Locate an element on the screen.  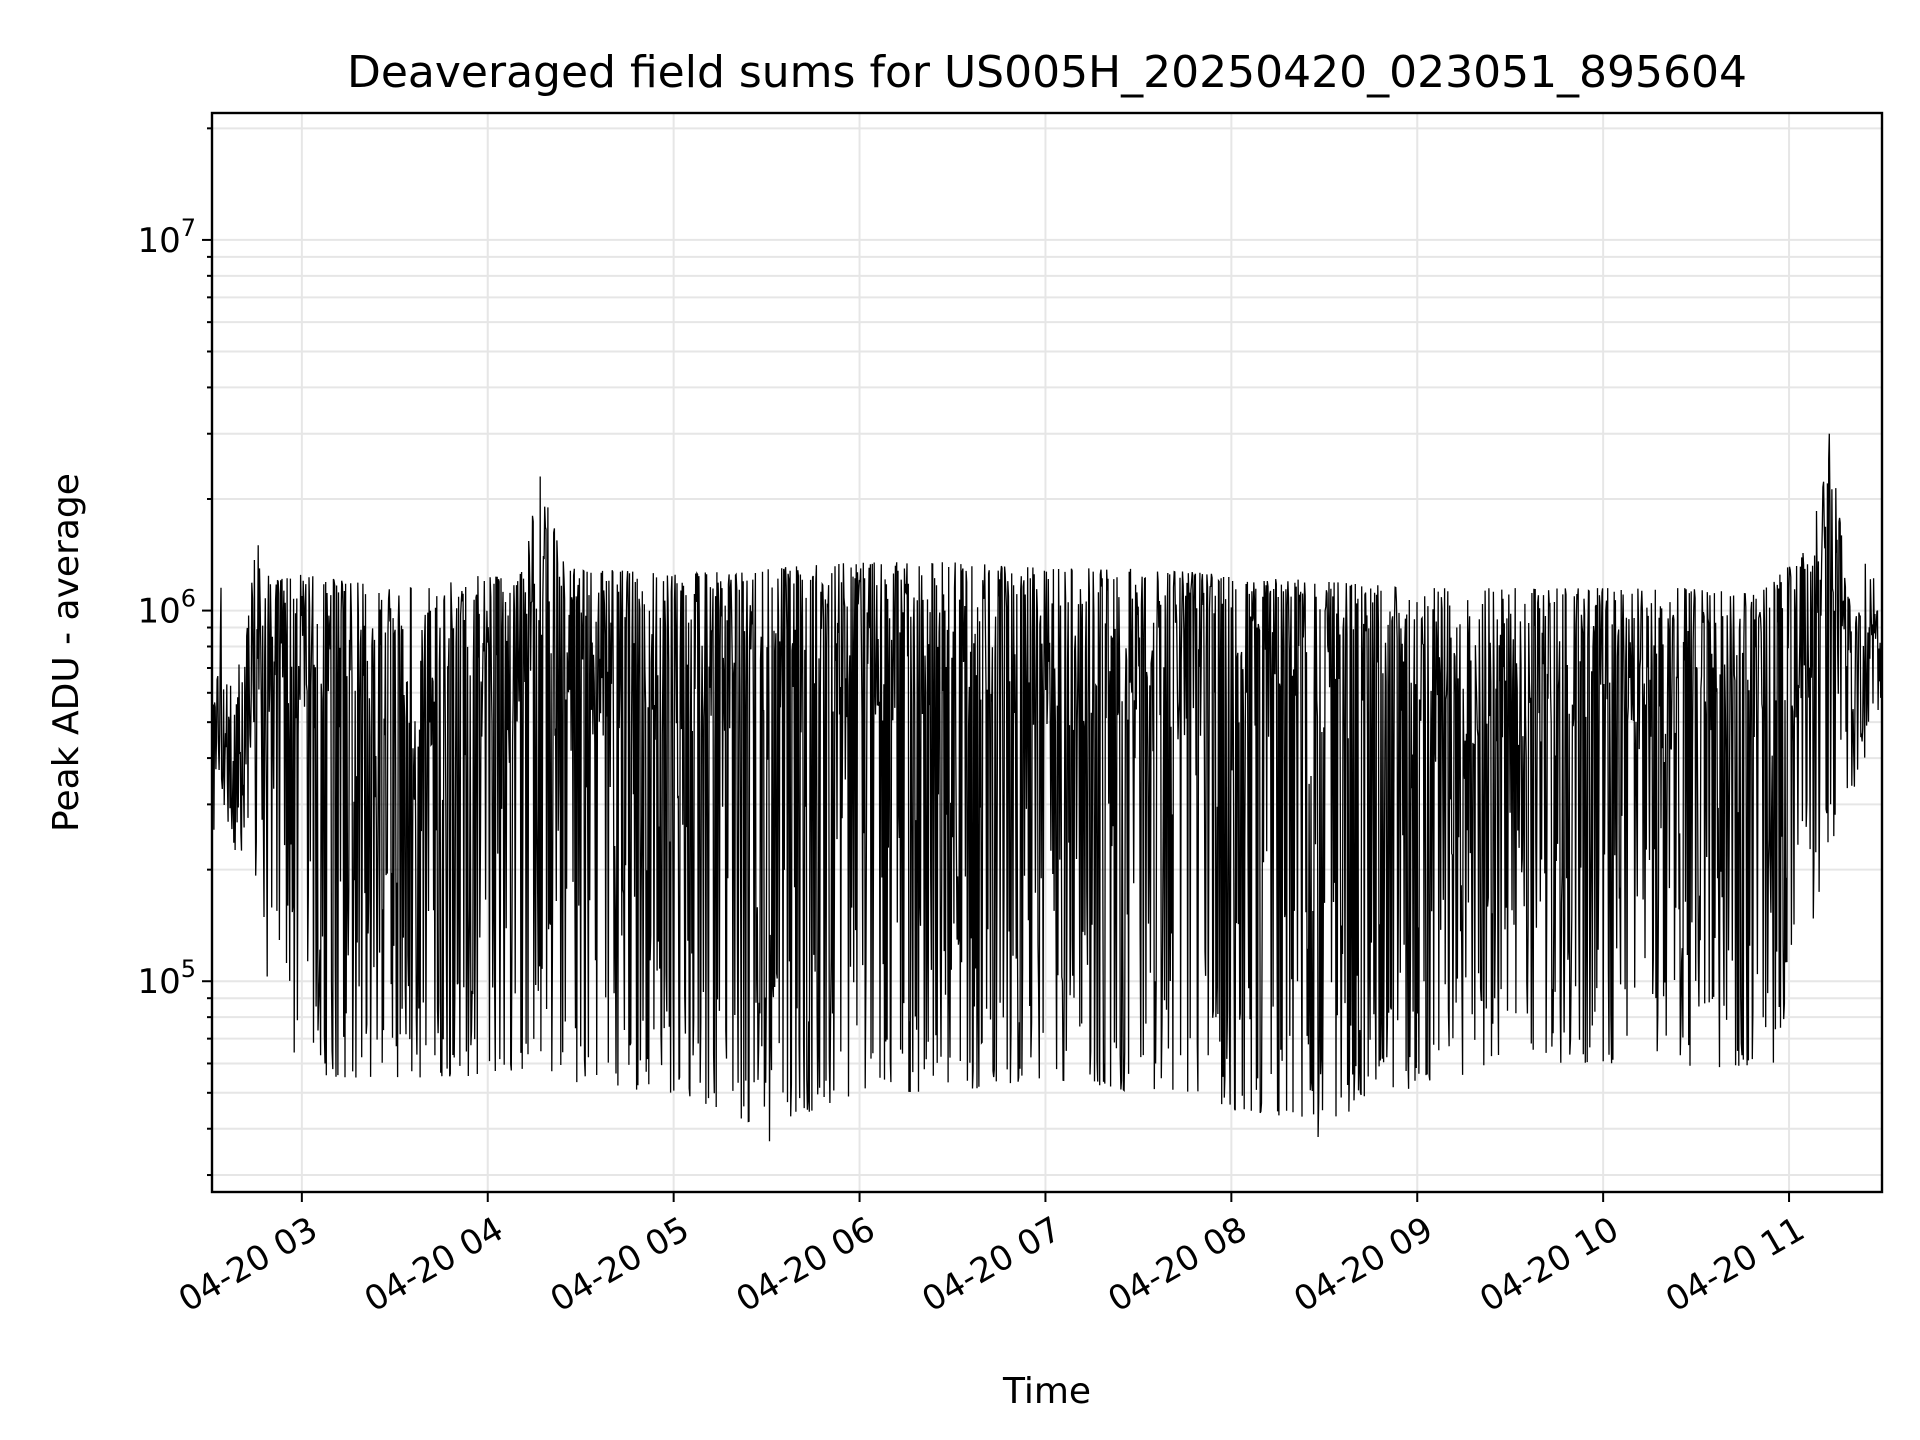
x-axis-label: Time is located at coordinates (1046, 1391).